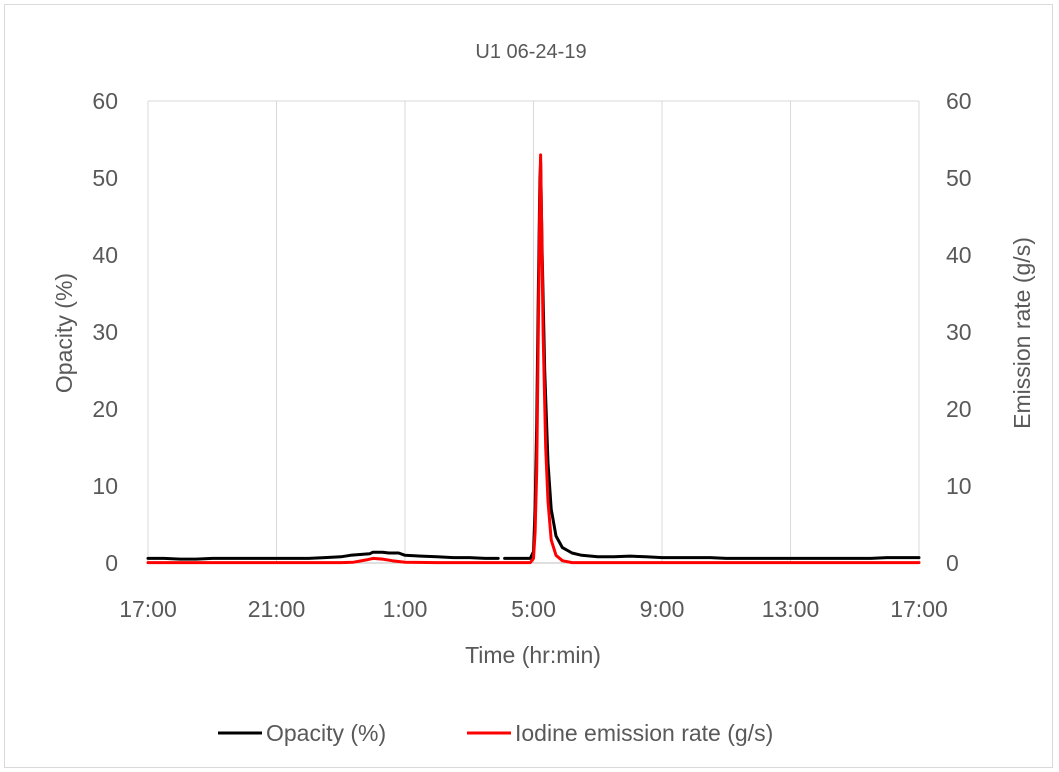 This screenshot has height=772, width=1059. What do you see at coordinates (952, 563) in the screenshot?
I see `y2-tick-label-0: 0` at bounding box center [952, 563].